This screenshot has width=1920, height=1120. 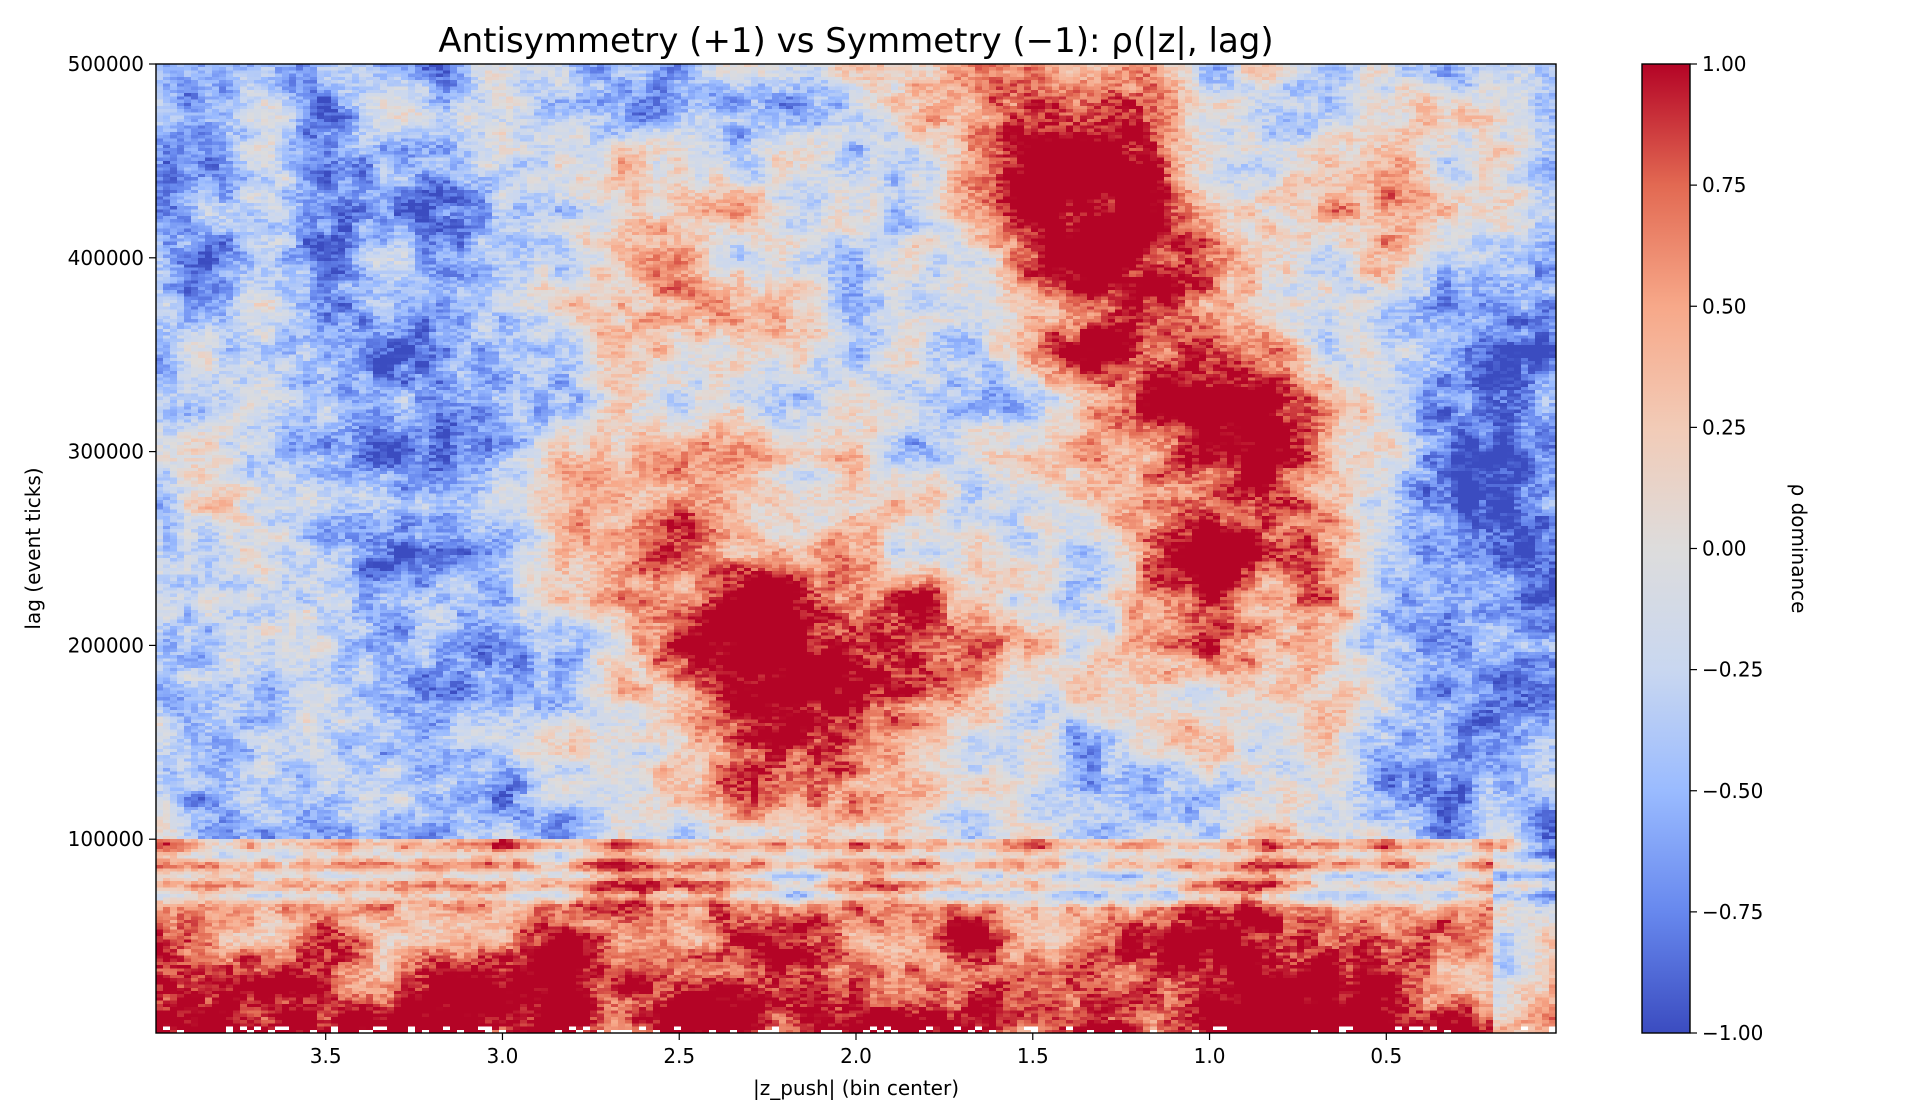 What do you see at coordinates (856, 1088) in the screenshot?
I see `x-axis-label: |z_push| (bin center)` at bounding box center [856, 1088].